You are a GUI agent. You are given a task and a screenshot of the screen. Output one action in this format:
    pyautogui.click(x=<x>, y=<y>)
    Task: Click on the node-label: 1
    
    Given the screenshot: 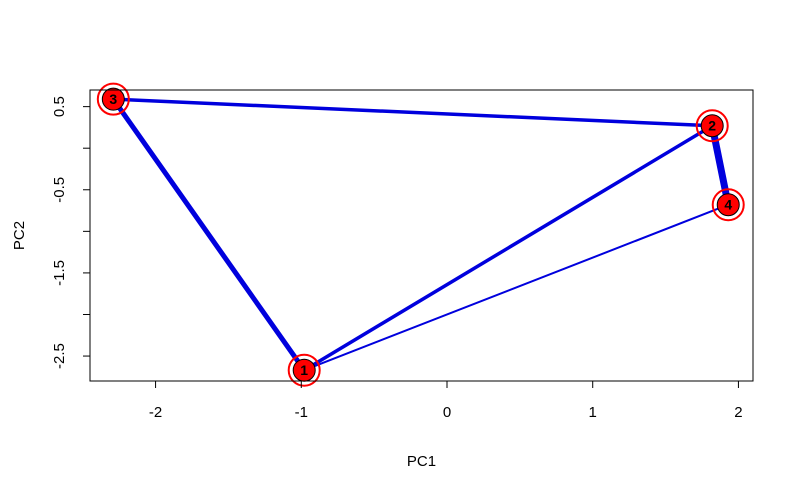 What is the action you would take?
    pyautogui.click(x=304, y=370)
    